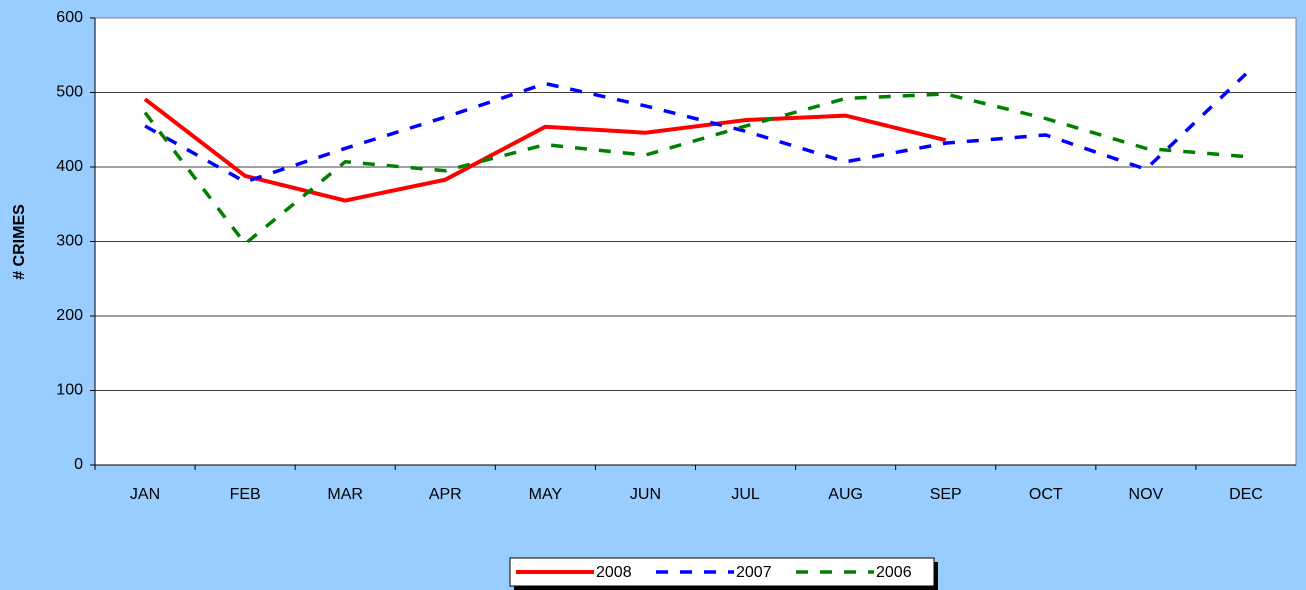 The height and width of the screenshot is (590, 1306). What do you see at coordinates (645, 494) in the screenshot?
I see `x-tick-label: JUN` at bounding box center [645, 494].